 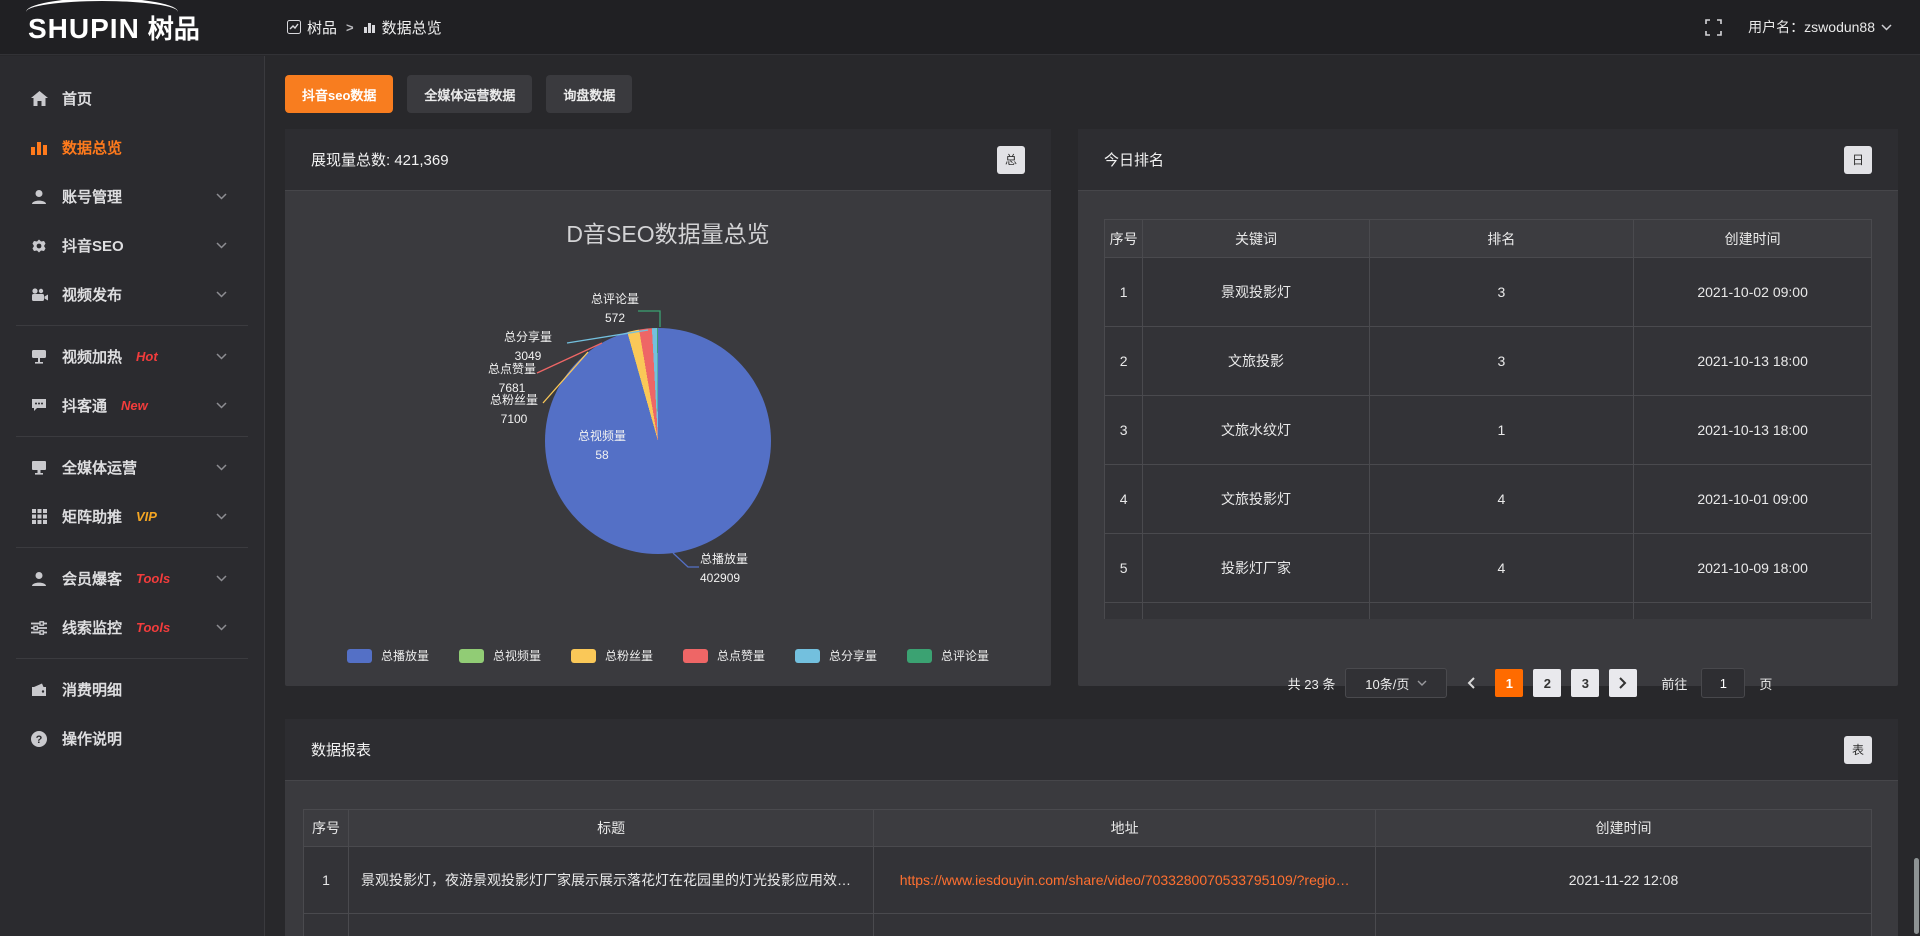 What do you see at coordinates (132, 147) in the screenshot?
I see `sidebar-item-data-overview: 数据总览` at bounding box center [132, 147].